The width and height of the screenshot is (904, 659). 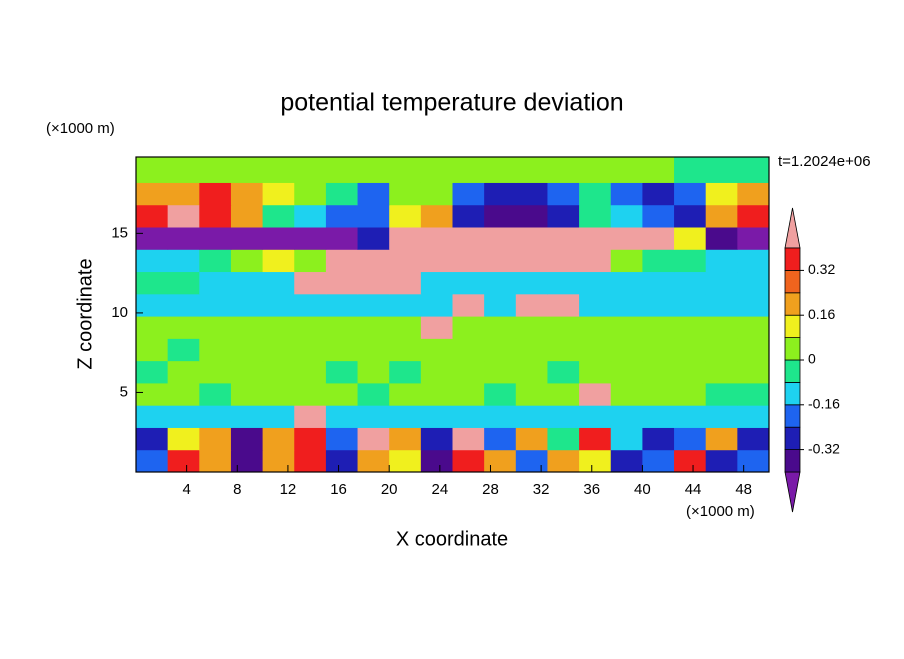 I want to click on x-tick-label: 28, so click(x=490, y=489).